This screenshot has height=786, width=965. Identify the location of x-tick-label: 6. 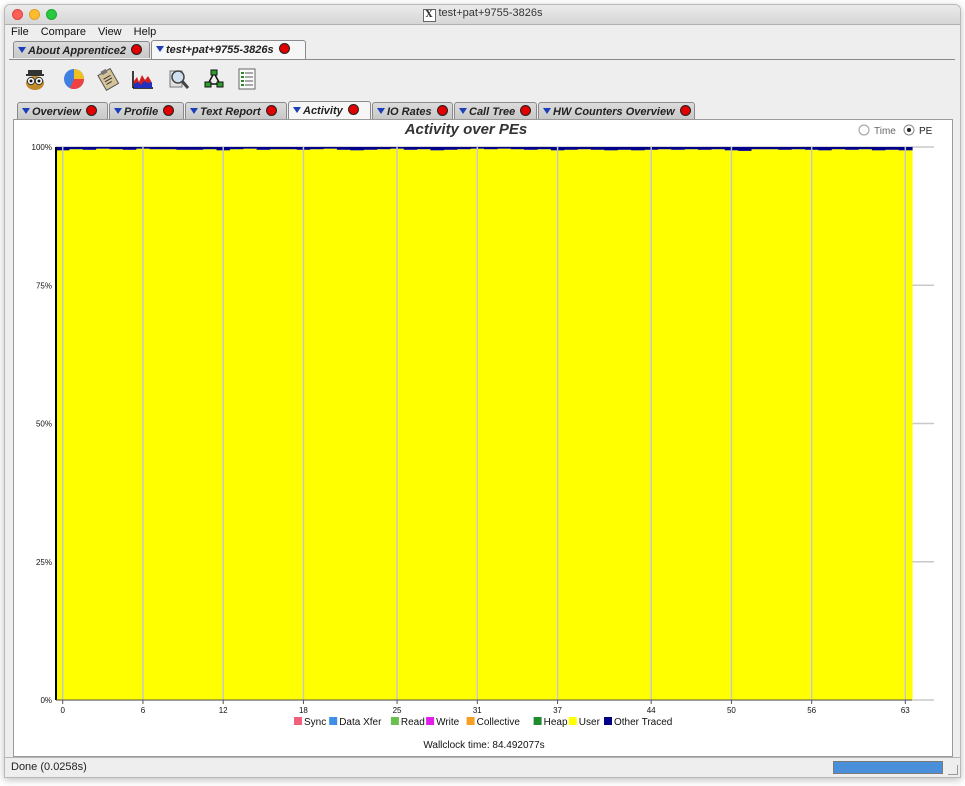
(143, 710).